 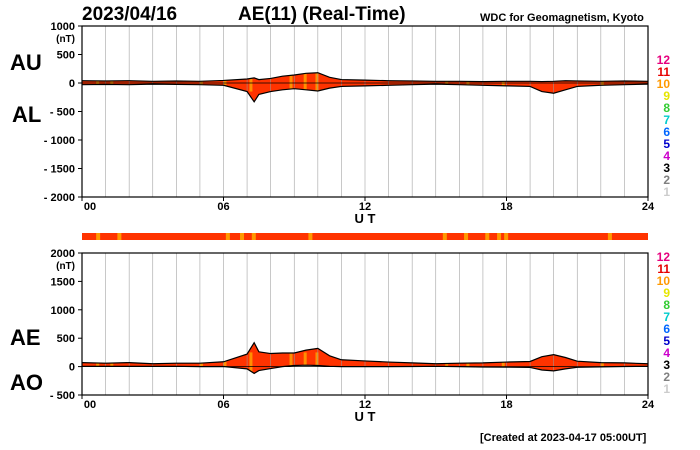 I want to click on p1-ytick-label-5: - 500, so click(x=62, y=396).